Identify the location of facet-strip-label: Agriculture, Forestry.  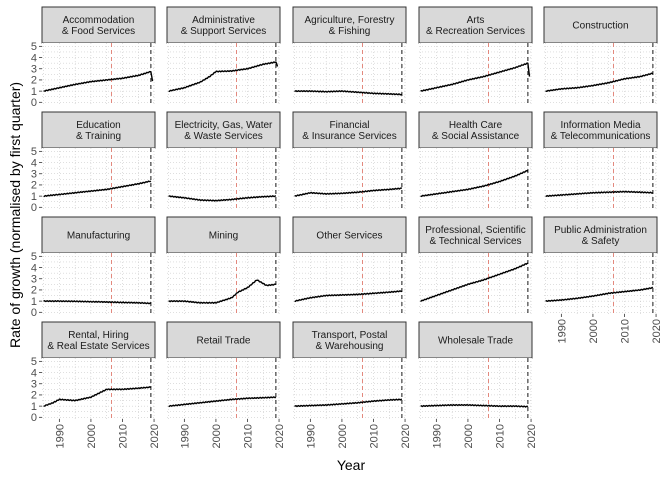
(349, 20).